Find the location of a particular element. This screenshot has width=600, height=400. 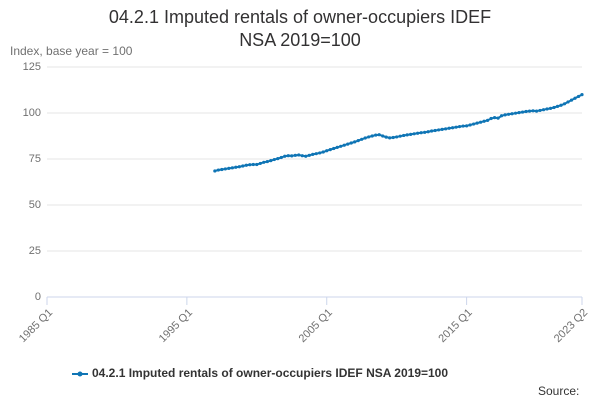

y-axis-label: Index, base year = 100 is located at coordinates (71, 51).